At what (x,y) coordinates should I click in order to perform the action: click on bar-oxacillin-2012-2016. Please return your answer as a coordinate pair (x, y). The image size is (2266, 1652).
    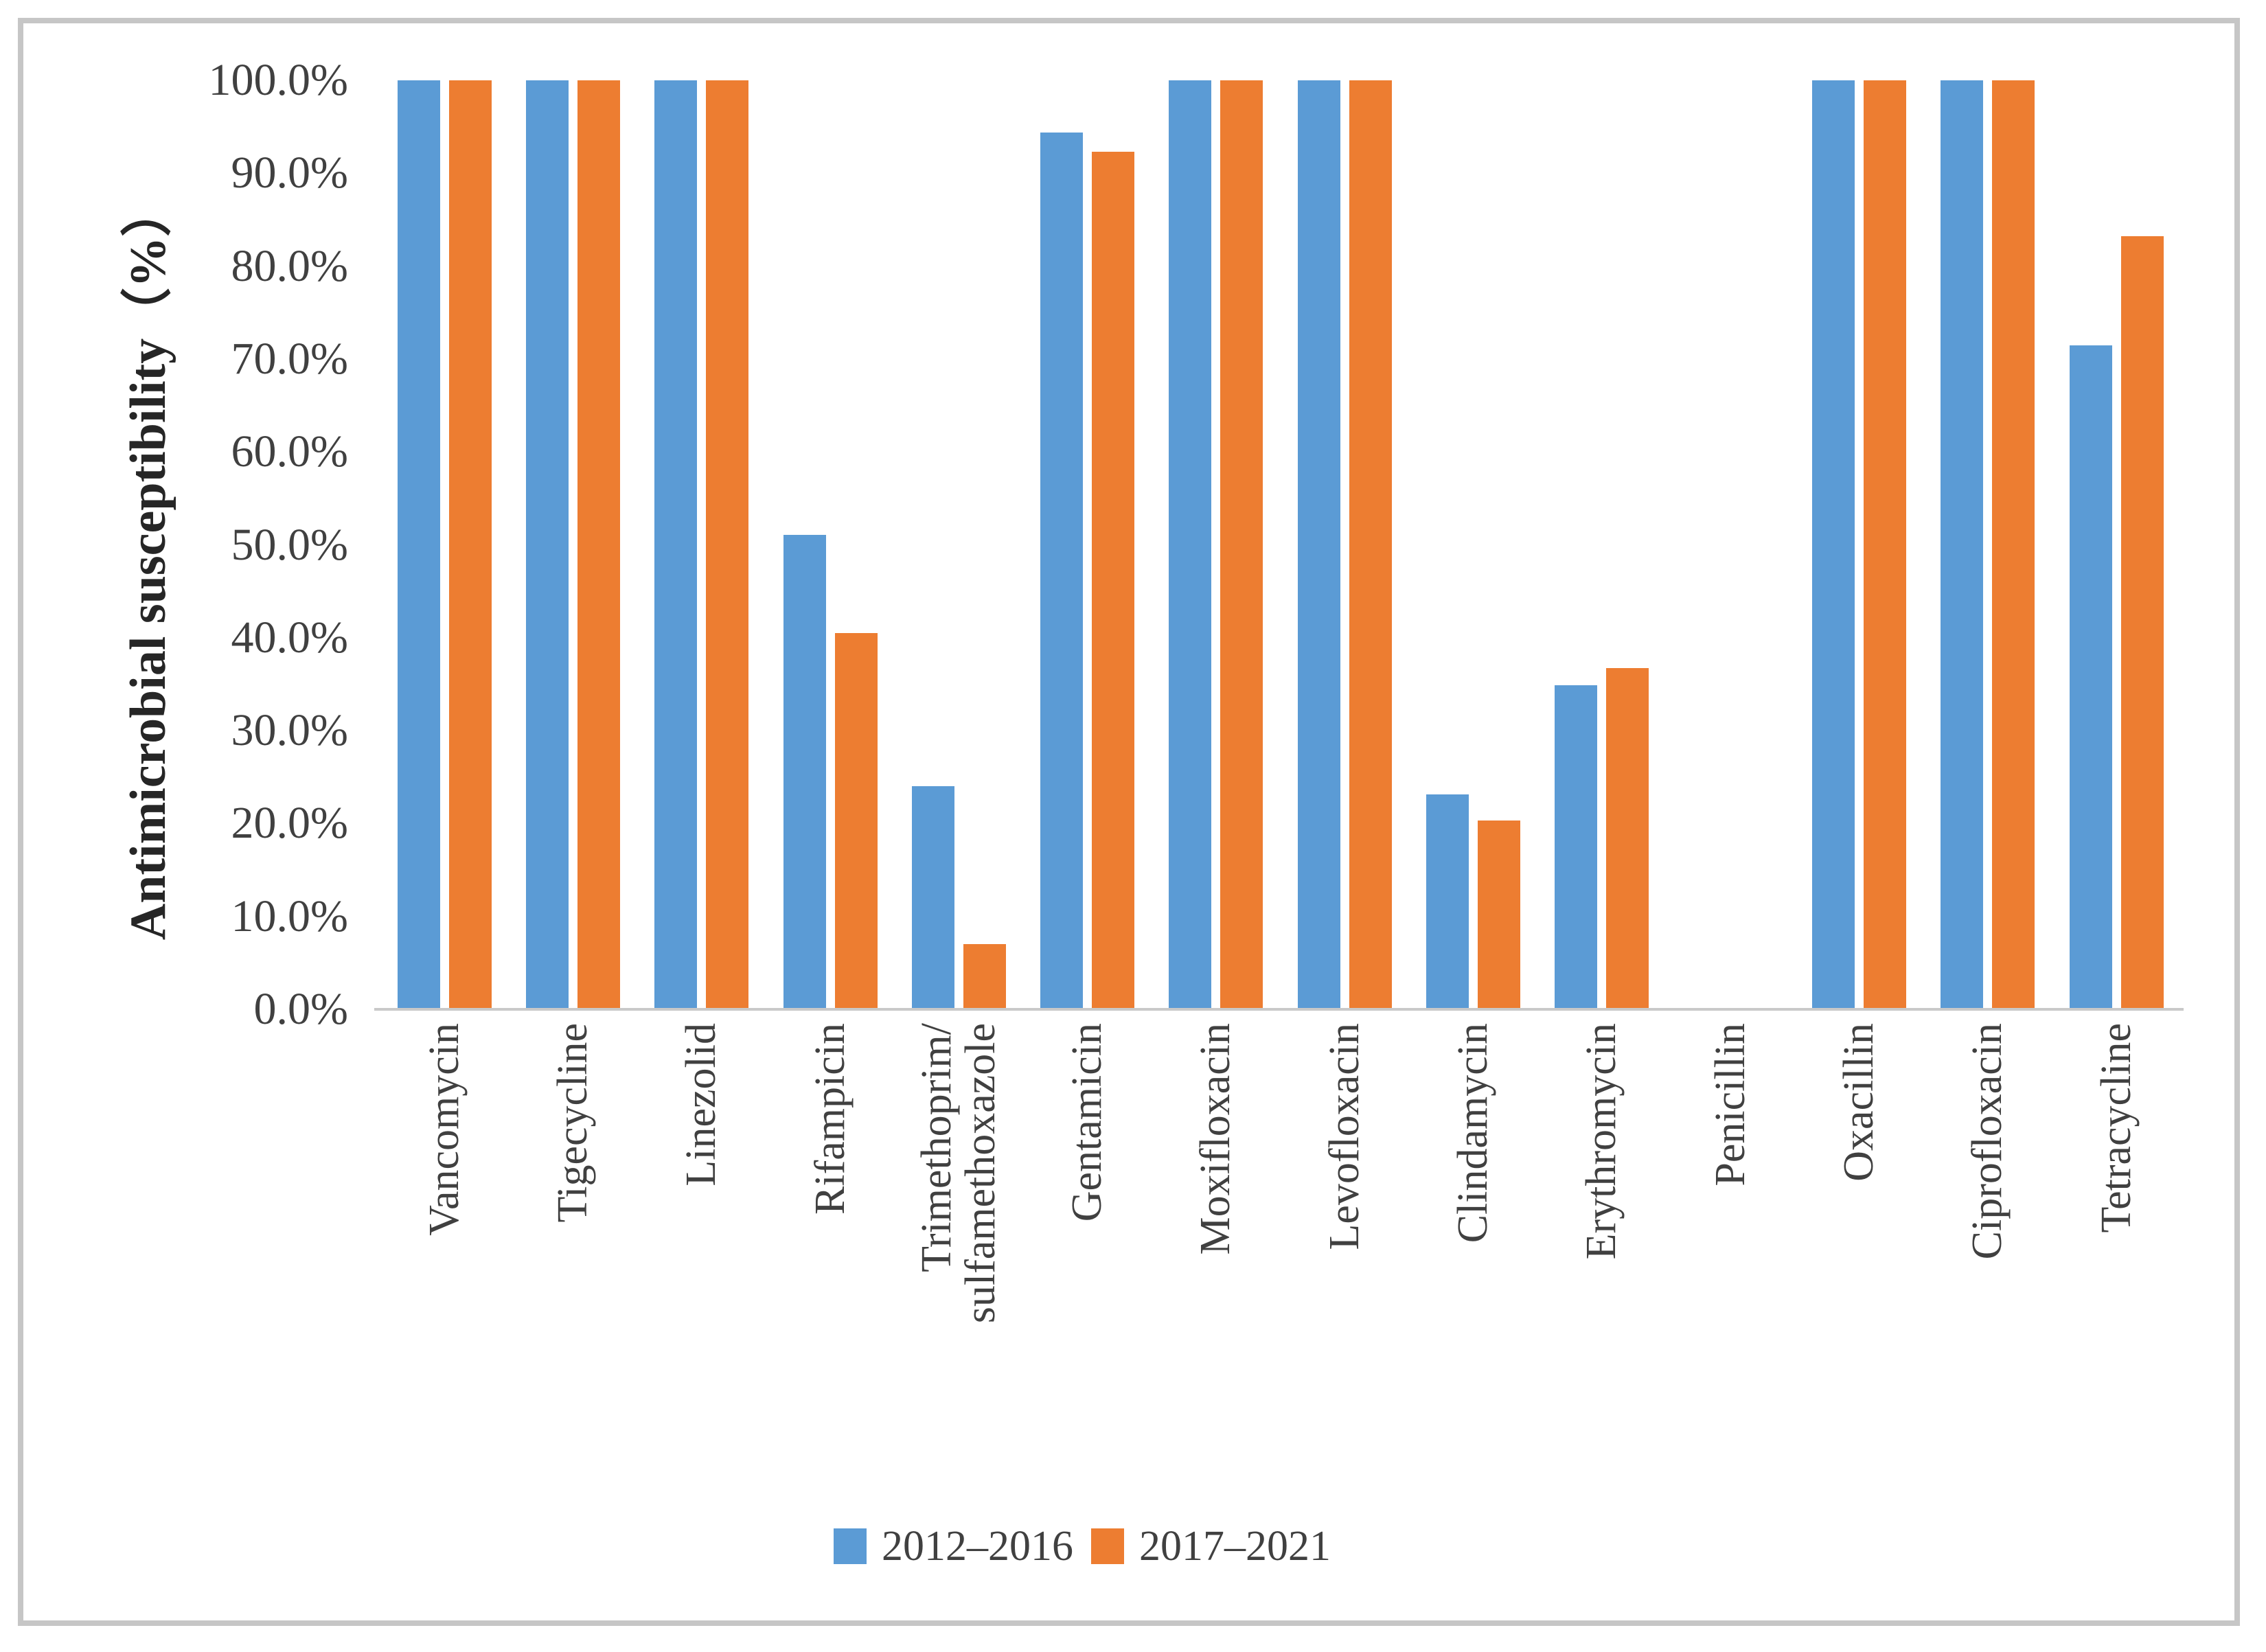
    Looking at the image, I should click on (1833, 544).